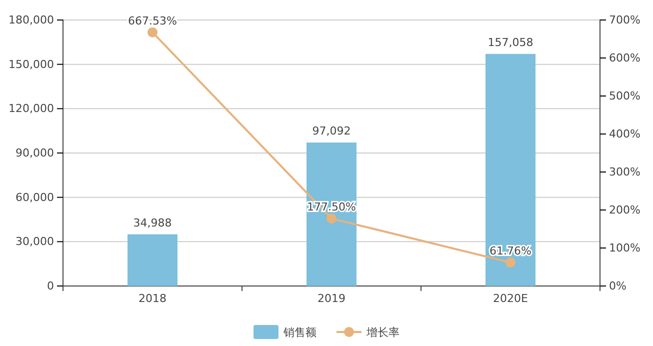 This screenshot has width=653, height=346. I want to click on y2-tick-label: 100%, so click(624, 248).